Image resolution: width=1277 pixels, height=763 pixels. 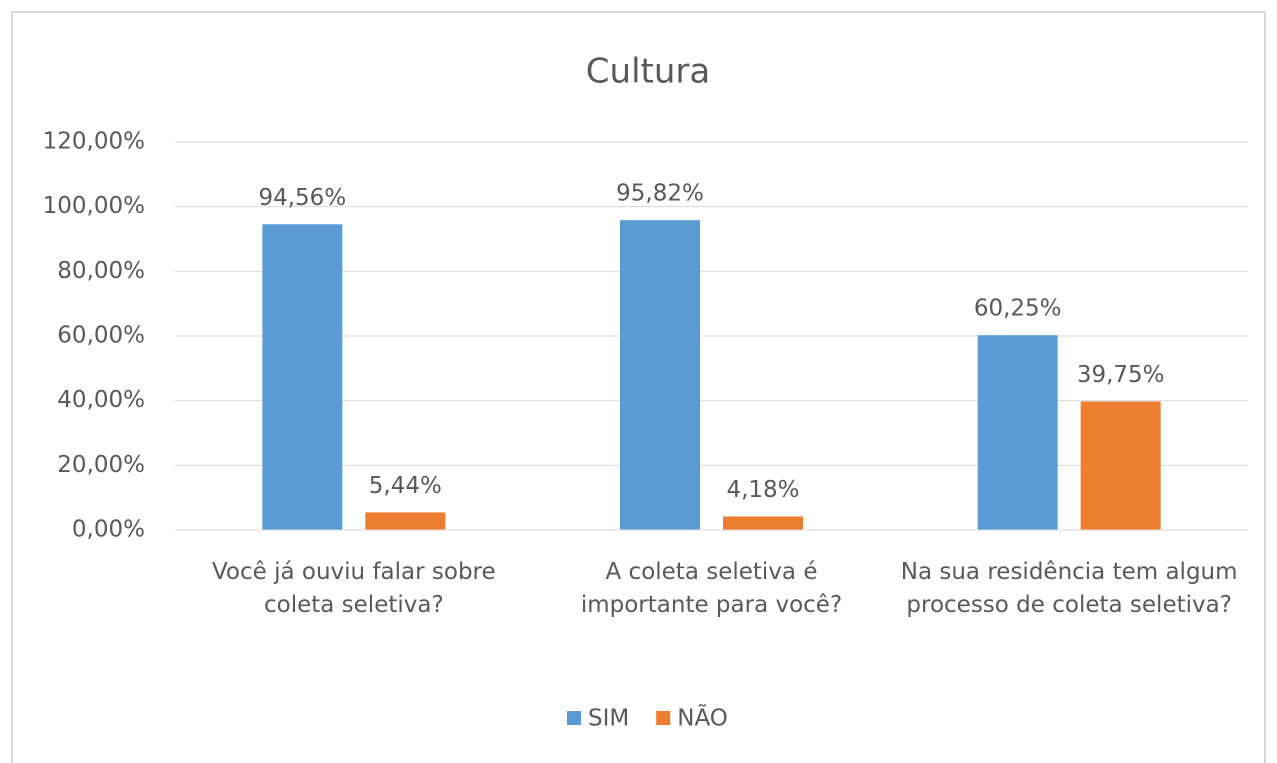 What do you see at coordinates (762, 490) in the screenshot?
I see `data-label: 4,18%` at bounding box center [762, 490].